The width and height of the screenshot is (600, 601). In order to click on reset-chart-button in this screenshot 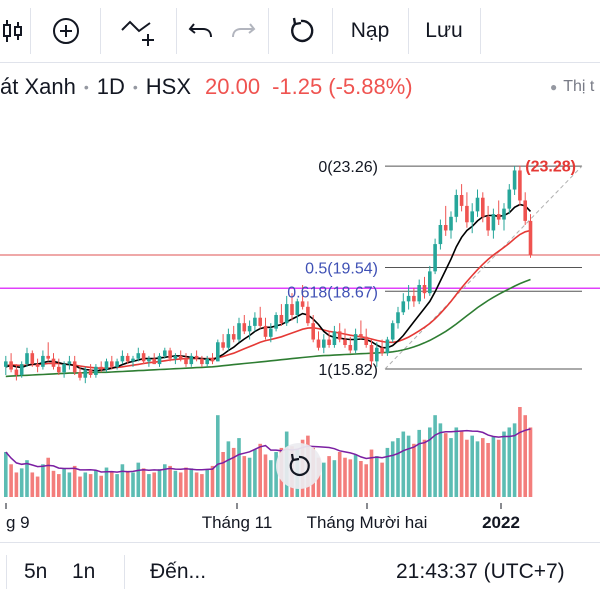, I will do `click(299, 466)`.